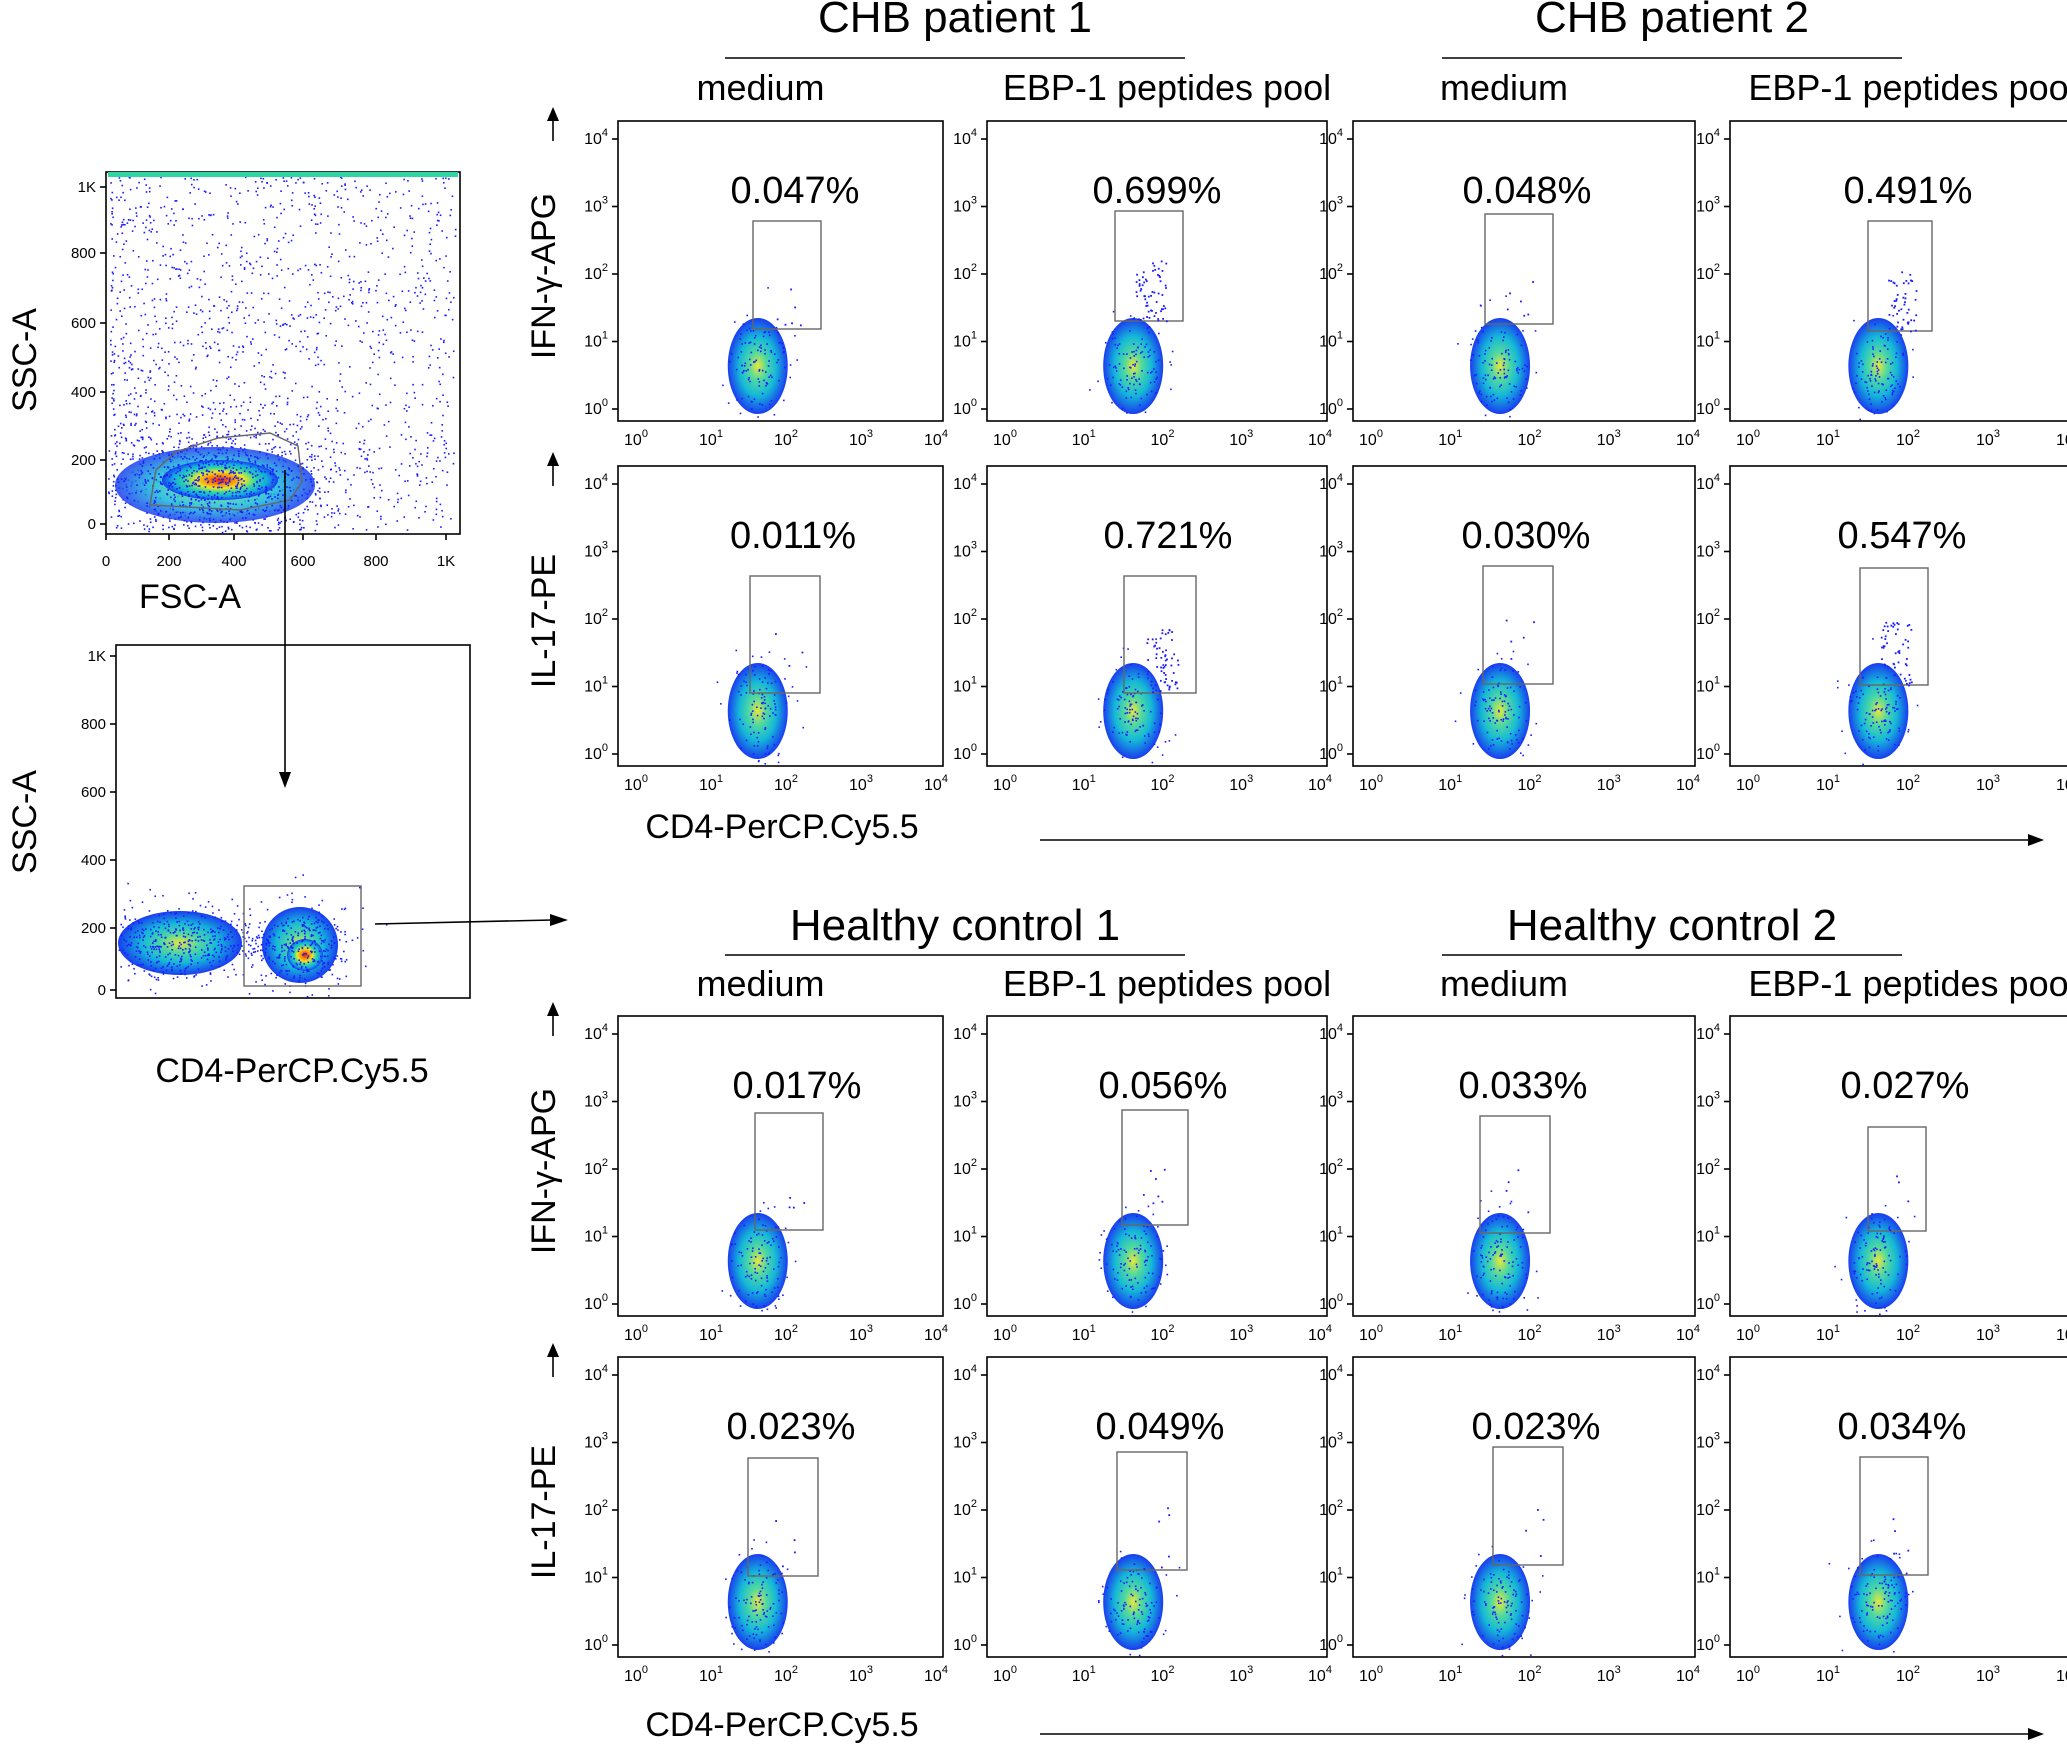 The image size is (2067, 1759). I want to click on gate-percentage: 0.699%, so click(1157, 191).